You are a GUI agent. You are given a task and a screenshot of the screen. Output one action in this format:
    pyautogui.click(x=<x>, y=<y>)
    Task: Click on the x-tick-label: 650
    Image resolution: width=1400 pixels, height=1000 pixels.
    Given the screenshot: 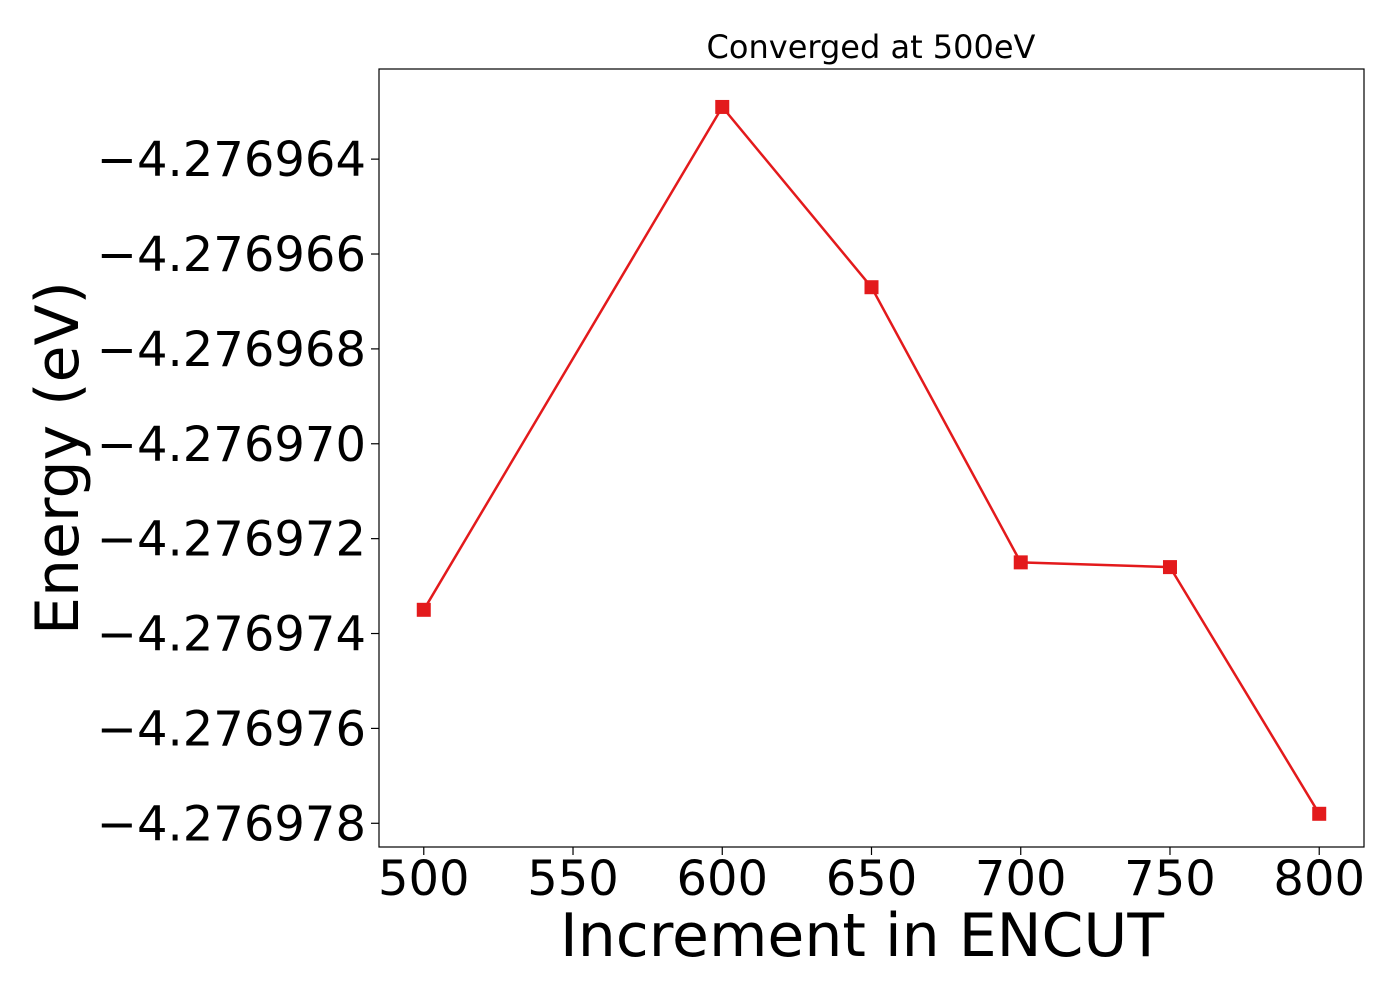 What is the action you would take?
    pyautogui.click(x=872, y=879)
    